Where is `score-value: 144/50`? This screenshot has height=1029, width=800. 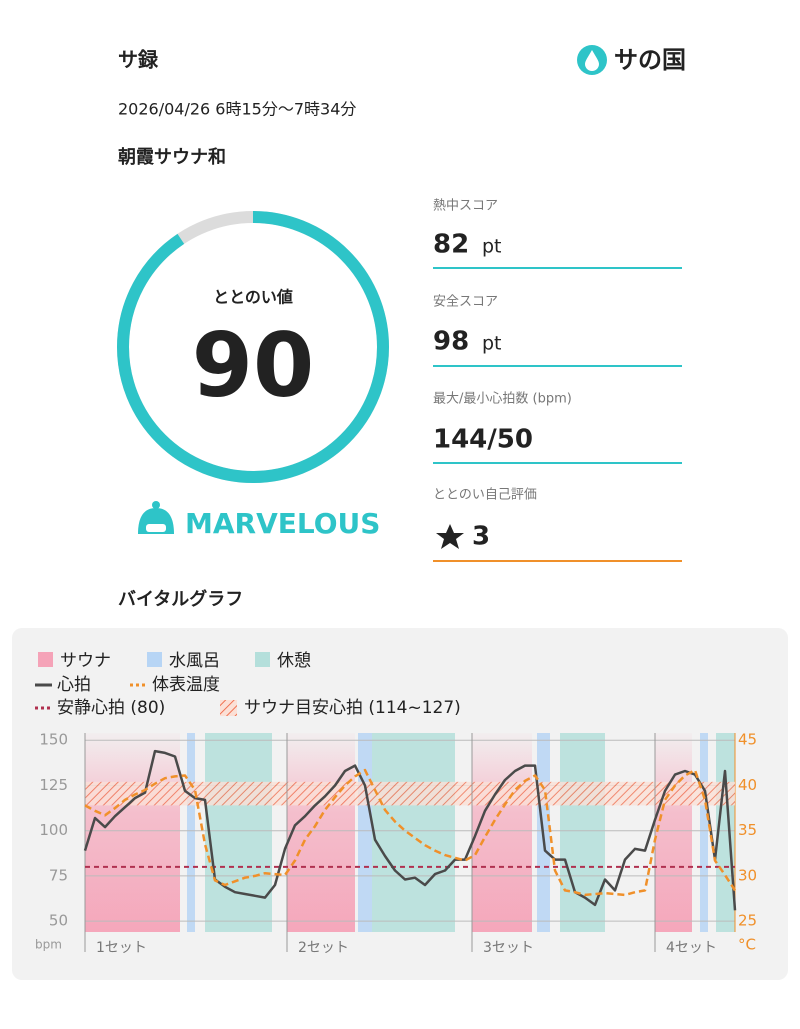 score-value: 144/50 is located at coordinates (483, 440).